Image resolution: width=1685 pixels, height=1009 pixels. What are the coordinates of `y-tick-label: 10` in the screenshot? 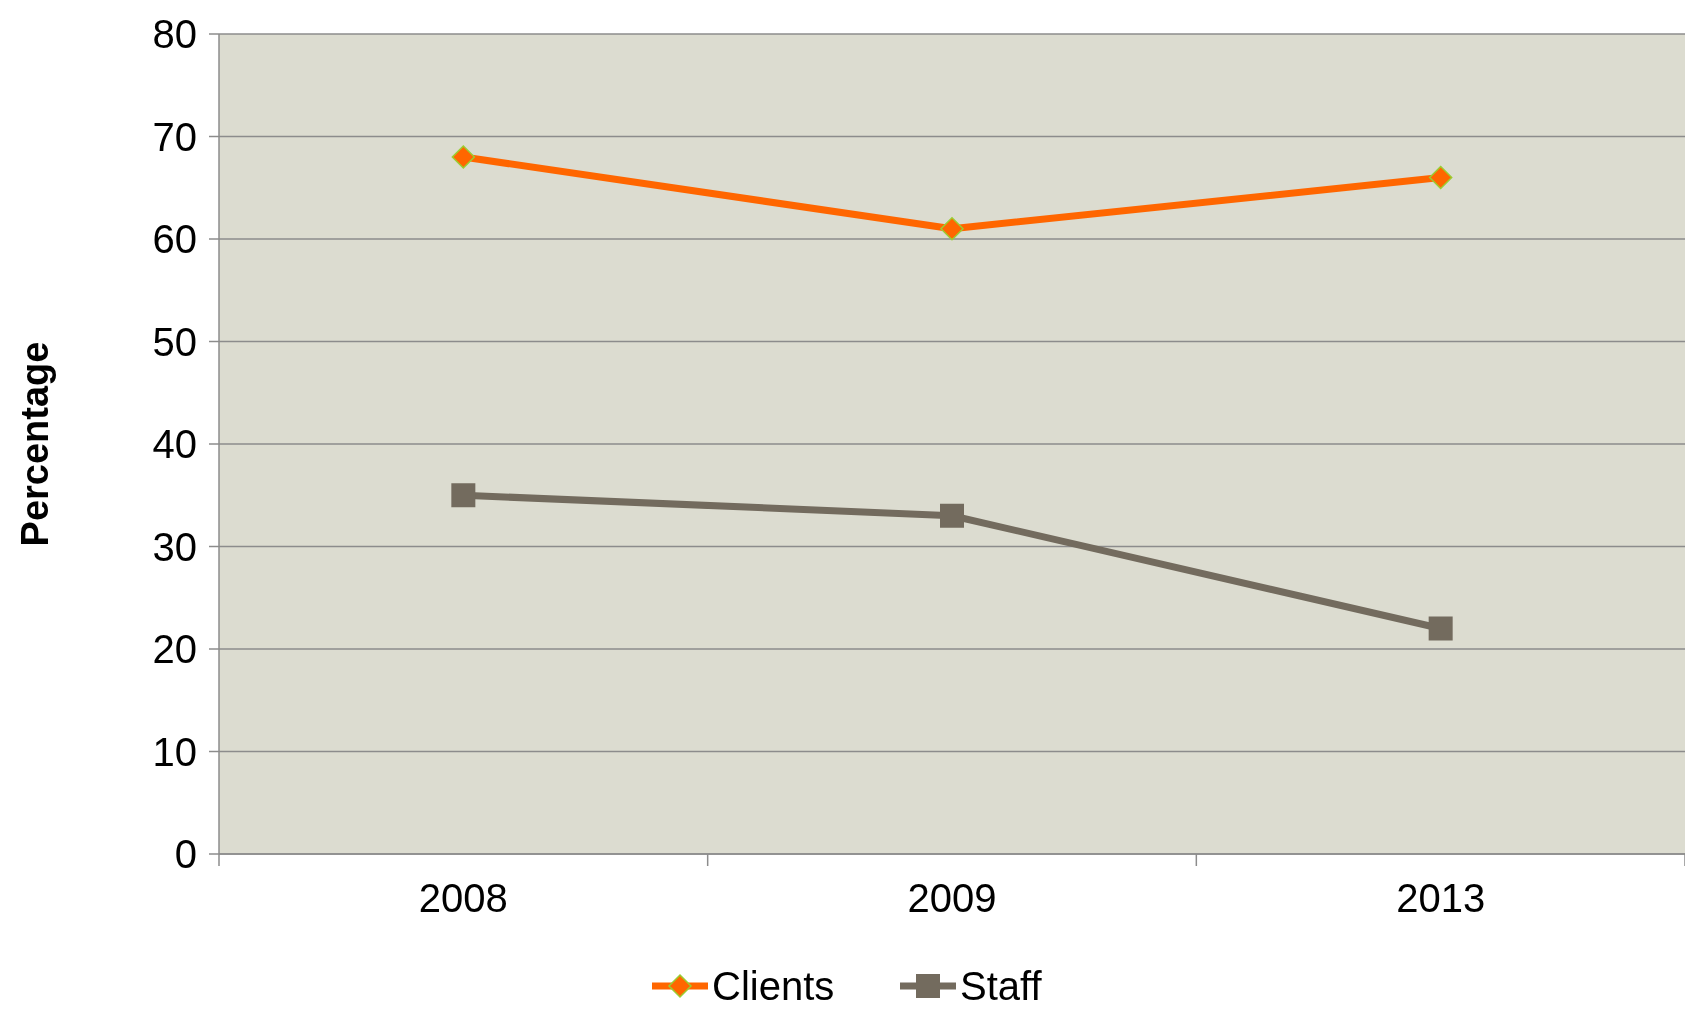 It's located at (174, 751).